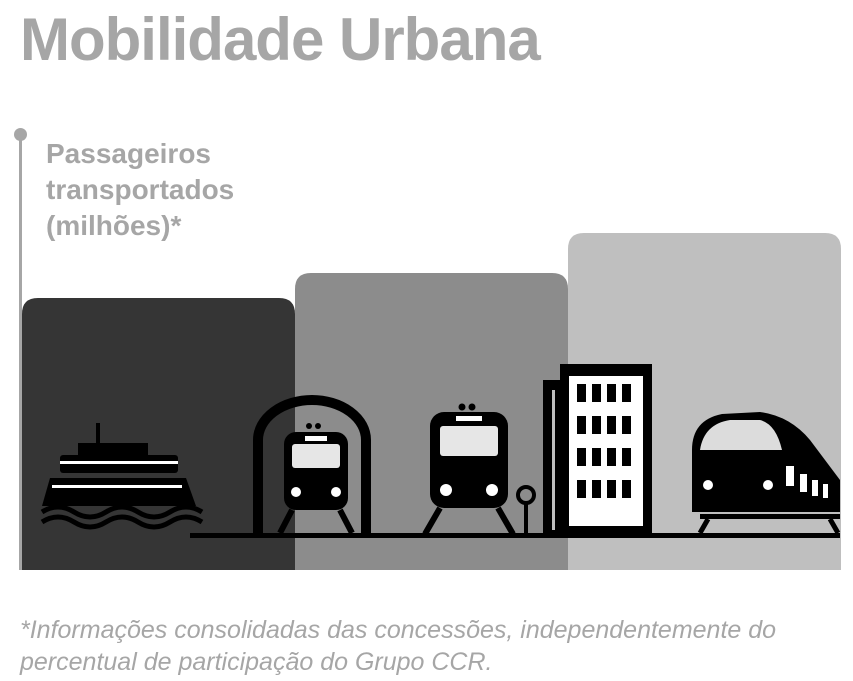  I want to click on metro-icon, so click(312, 465).